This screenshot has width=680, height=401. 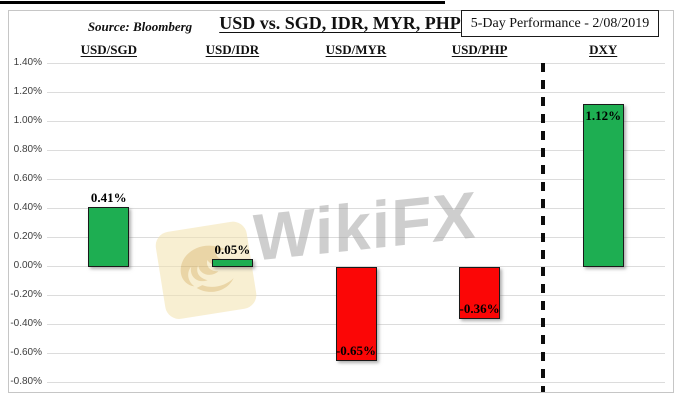 What do you see at coordinates (479, 308) in the screenshot?
I see `bar-value-label: -0.36%` at bounding box center [479, 308].